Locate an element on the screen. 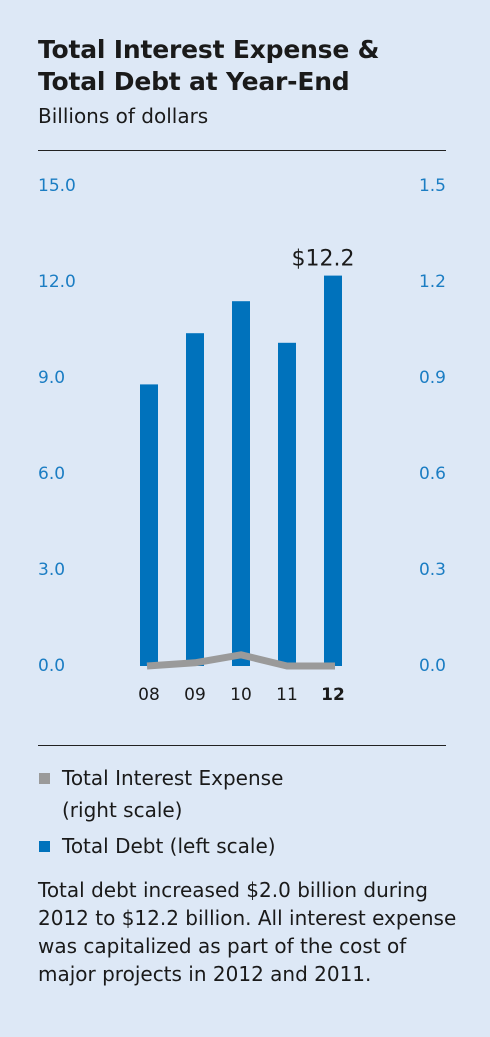 The height and width of the screenshot is (1037, 490). category-label: 11 is located at coordinates (287, 695).